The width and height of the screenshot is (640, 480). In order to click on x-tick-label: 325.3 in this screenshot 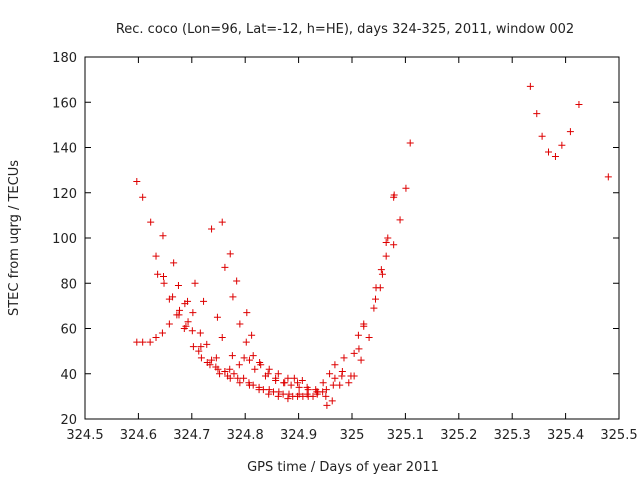, I will do `click(512, 435)`.